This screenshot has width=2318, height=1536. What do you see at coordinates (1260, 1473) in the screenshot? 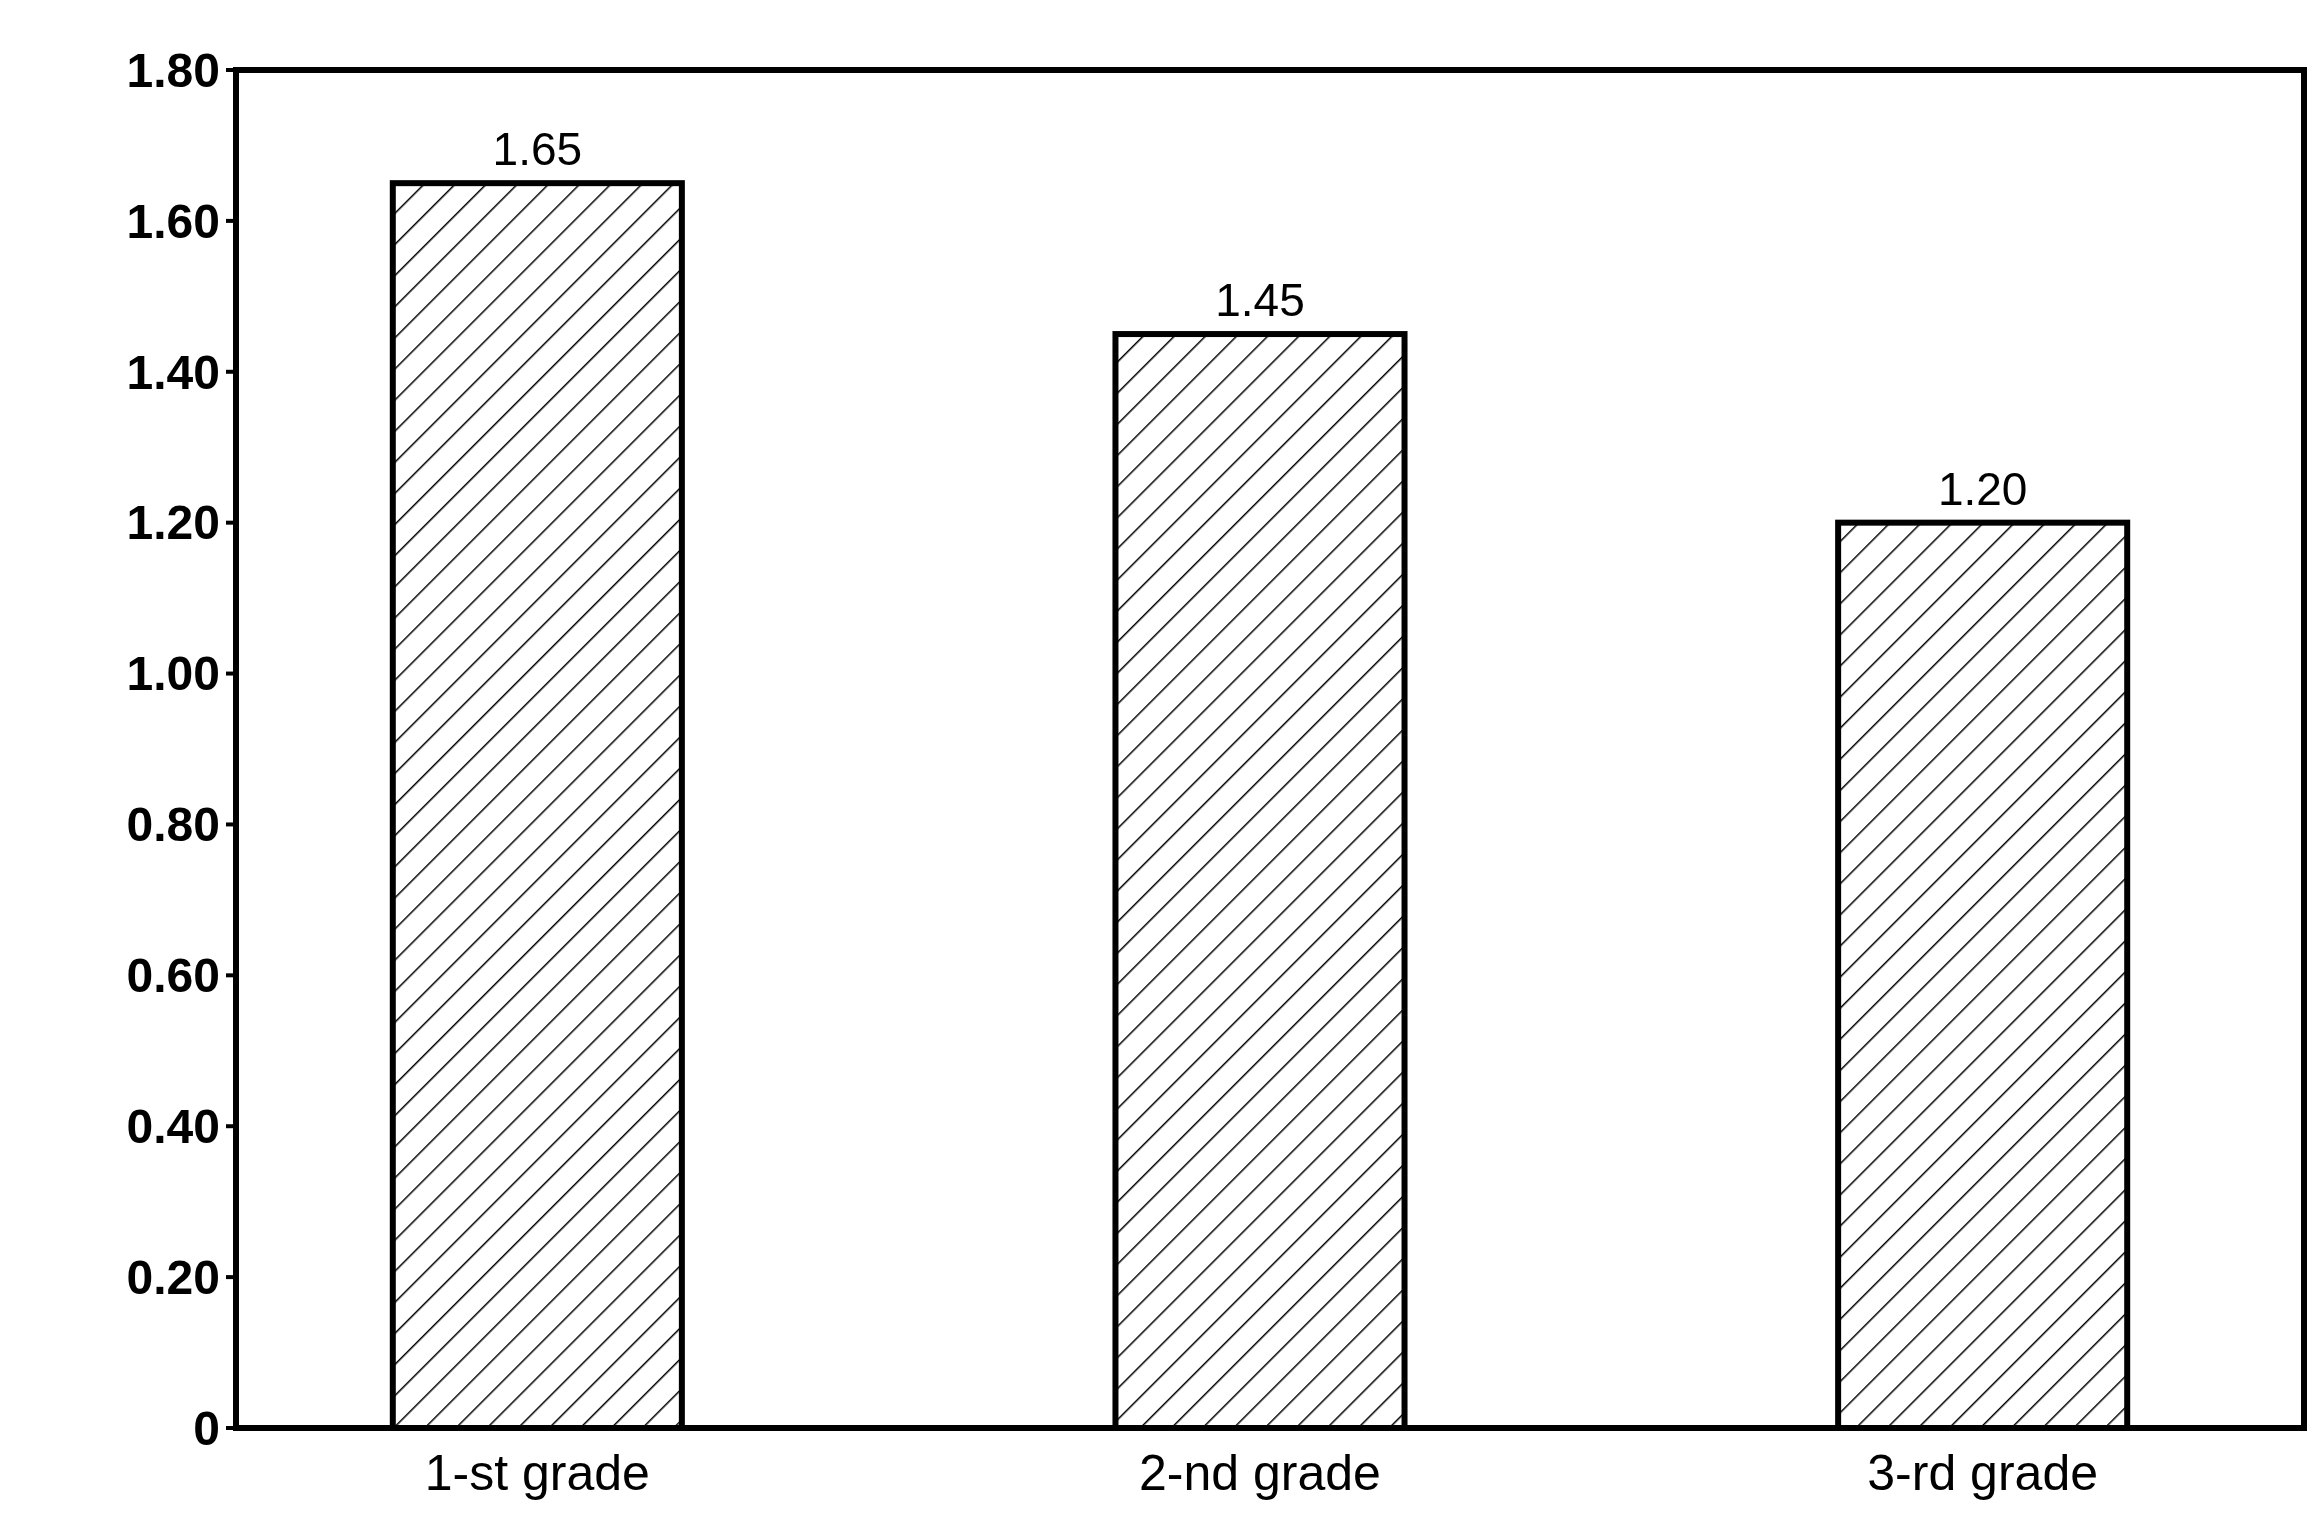
I see `x-tick-label: 2-nd grade` at bounding box center [1260, 1473].